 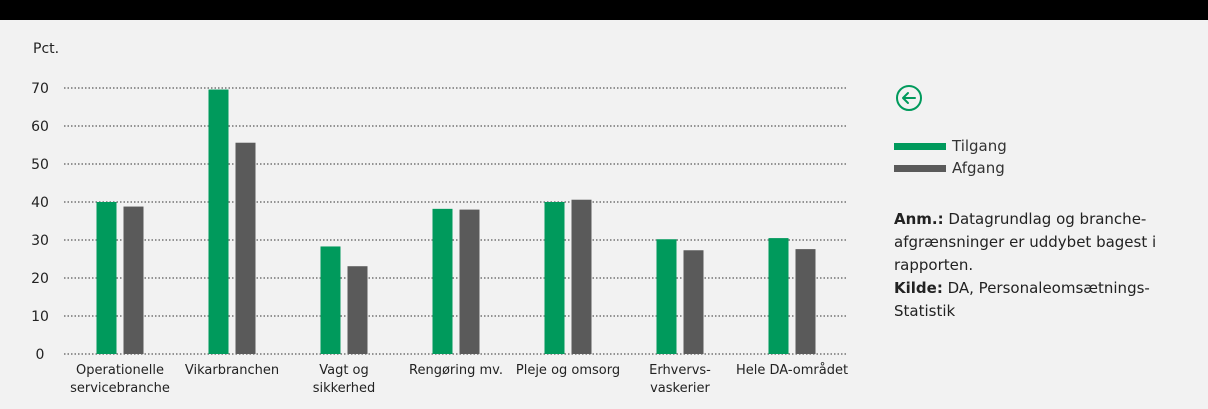 I want to click on legend: Tilgang Afgang, so click(x=950, y=157).